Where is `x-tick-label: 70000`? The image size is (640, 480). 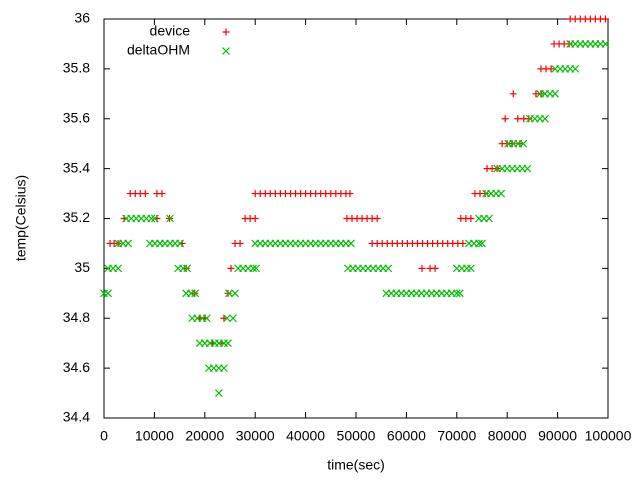 x-tick-label: 70000 is located at coordinates (456, 436).